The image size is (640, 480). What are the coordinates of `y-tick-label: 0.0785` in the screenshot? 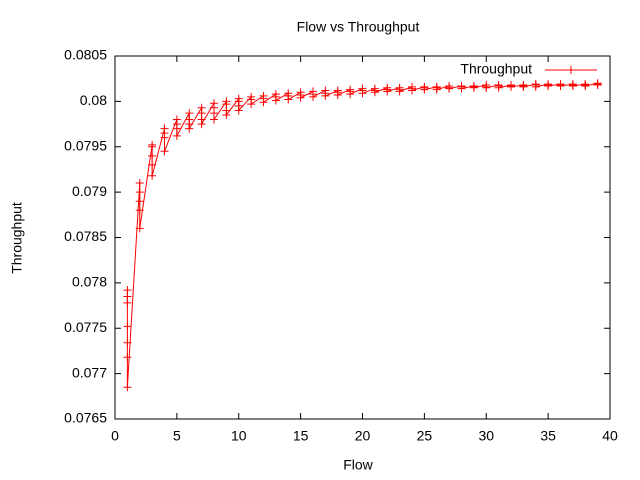 It's located at (85, 236).